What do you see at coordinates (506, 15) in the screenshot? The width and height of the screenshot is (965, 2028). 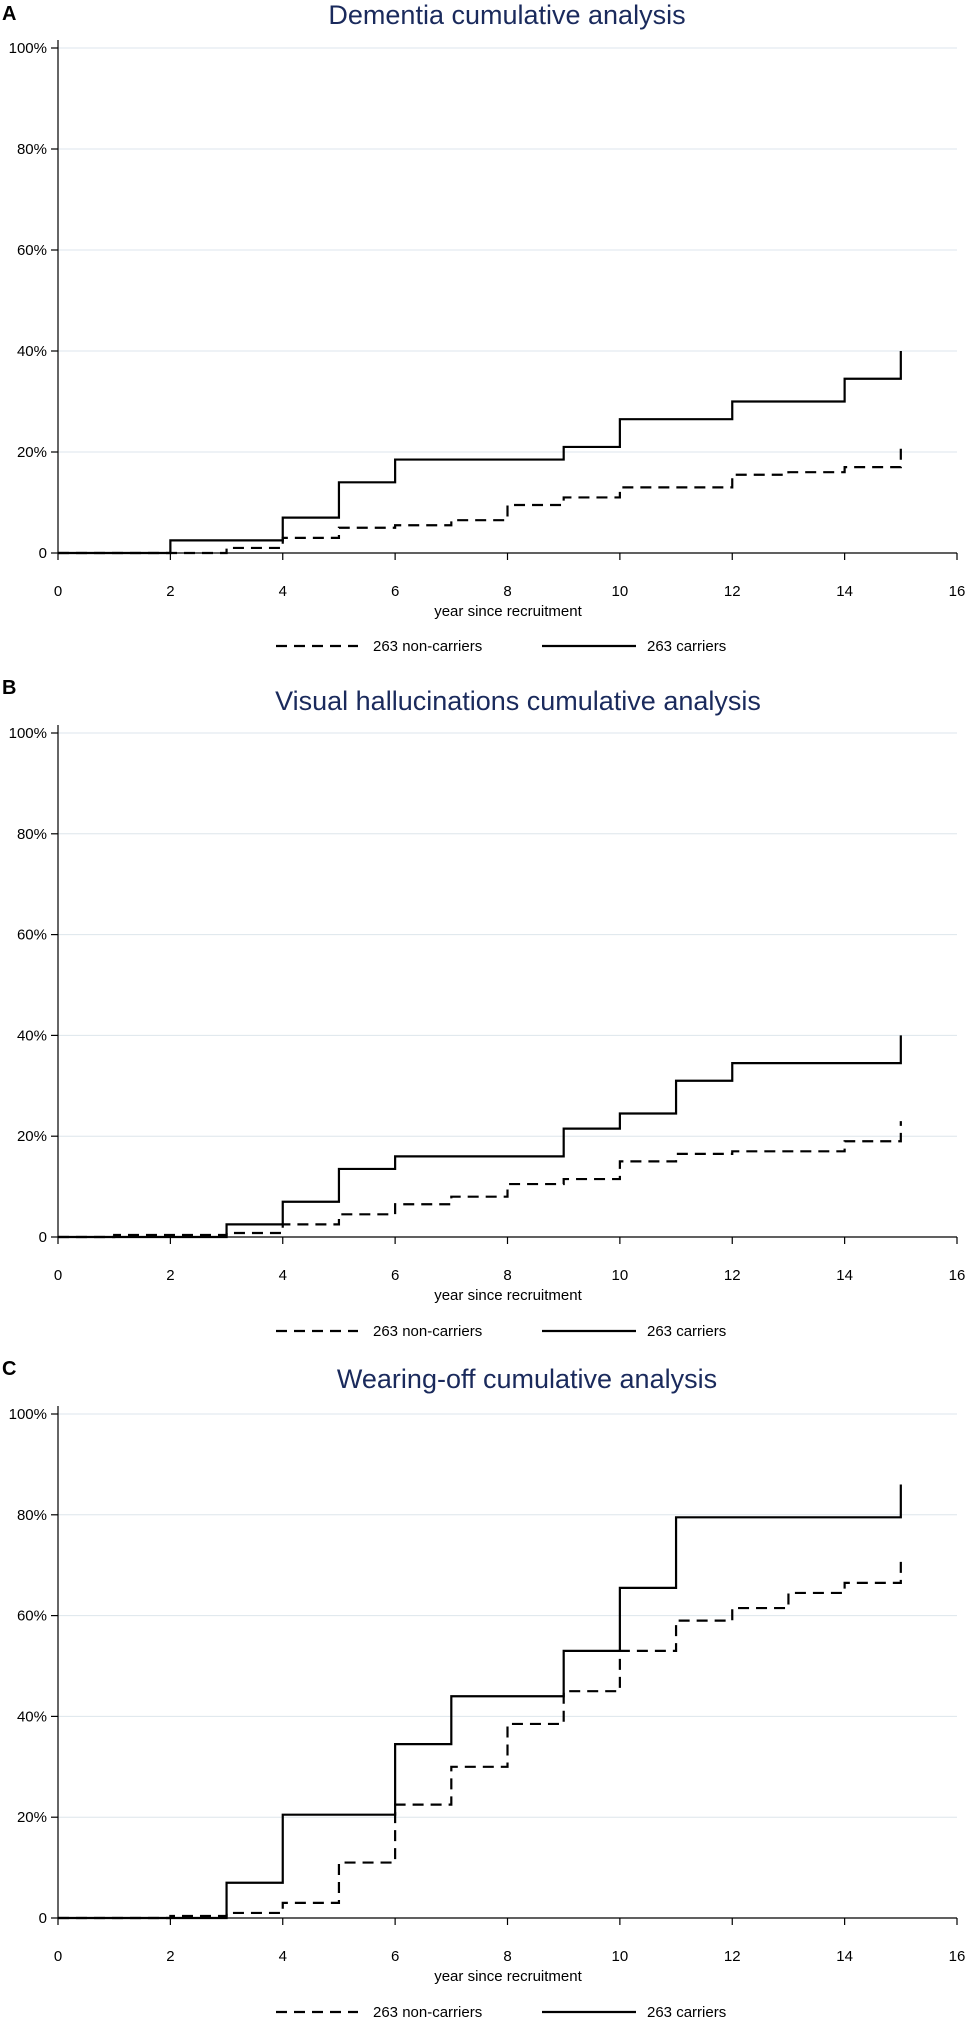 I see `chart-title: Dementia cumulative analysis` at bounding box center [506, 15].